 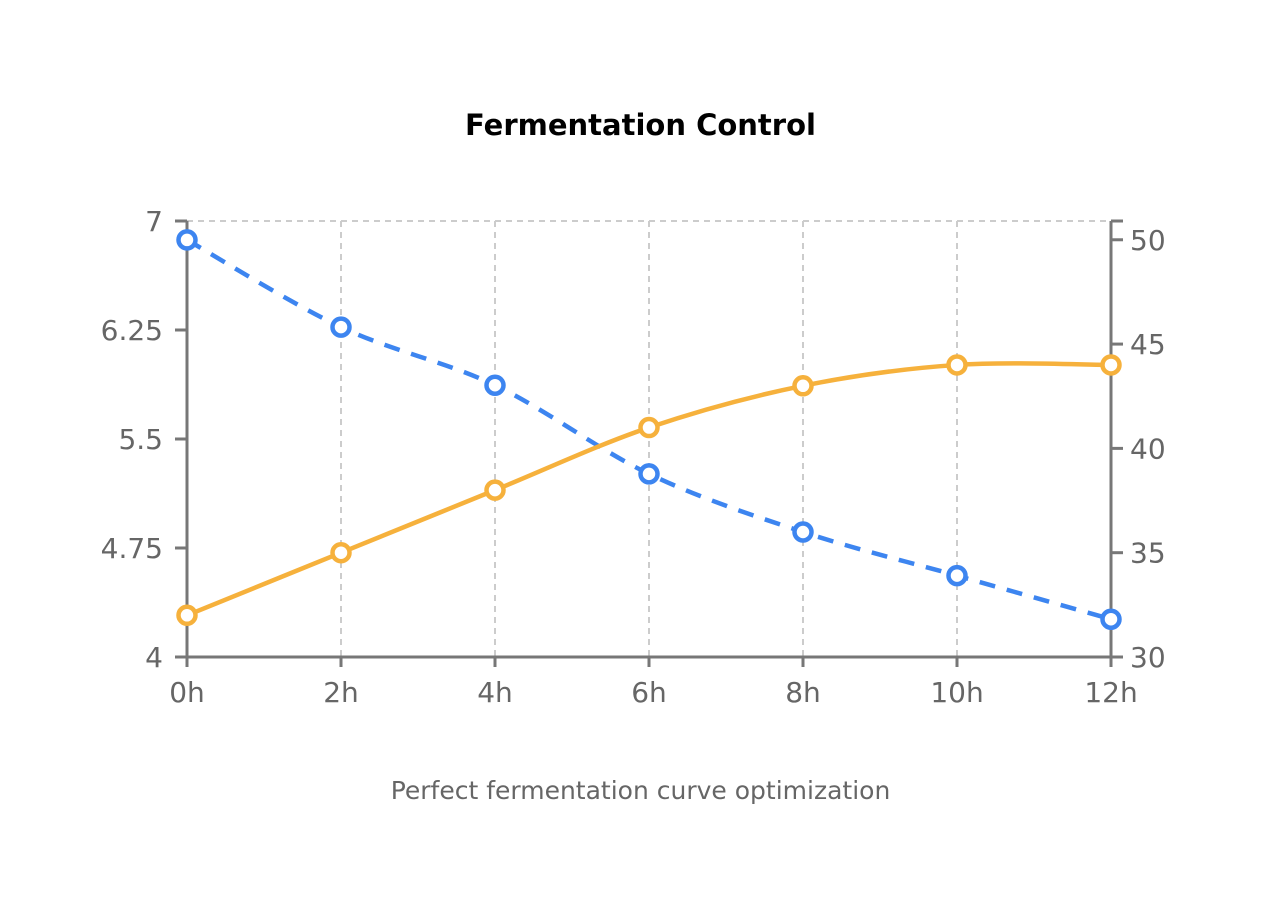 What do you see at coordinates (649, 692) in the screenshot?
I see `x-tick-label: 6h` at bounding box center [649, 692].